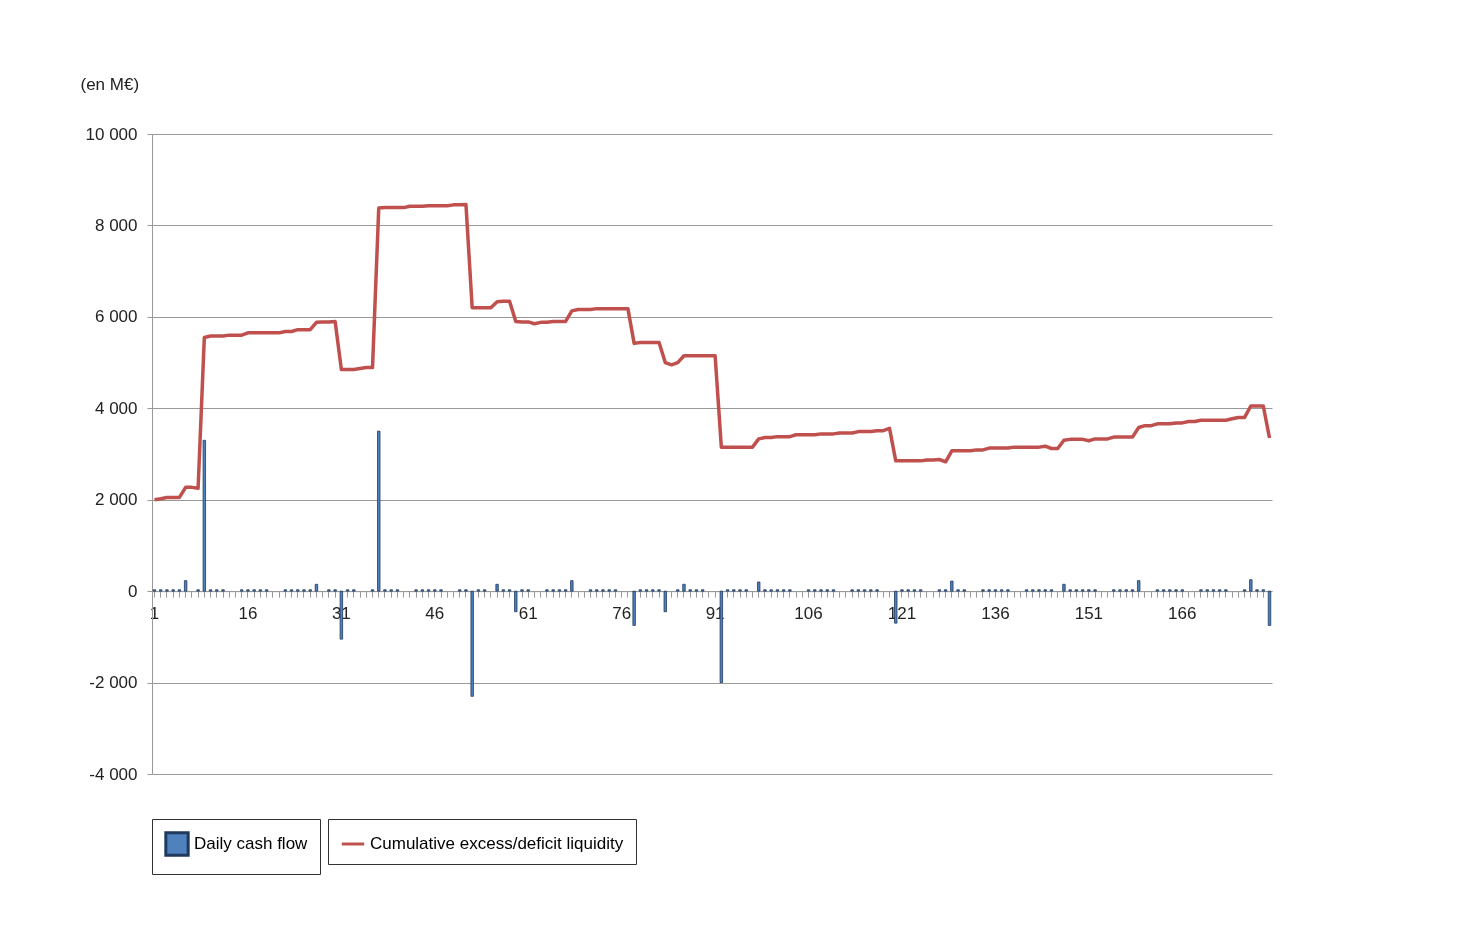 This screenshot has height=928, width=1483. I want to click on x-tick-label: 151, so click(1089, 613).